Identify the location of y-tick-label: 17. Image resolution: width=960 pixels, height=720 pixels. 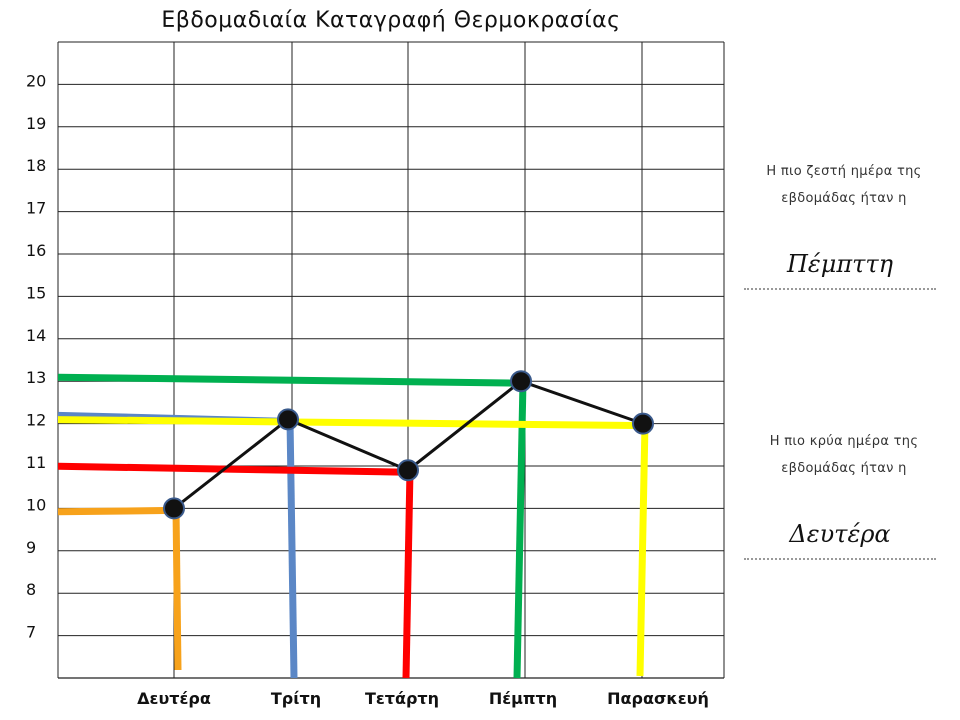
(36, 208).